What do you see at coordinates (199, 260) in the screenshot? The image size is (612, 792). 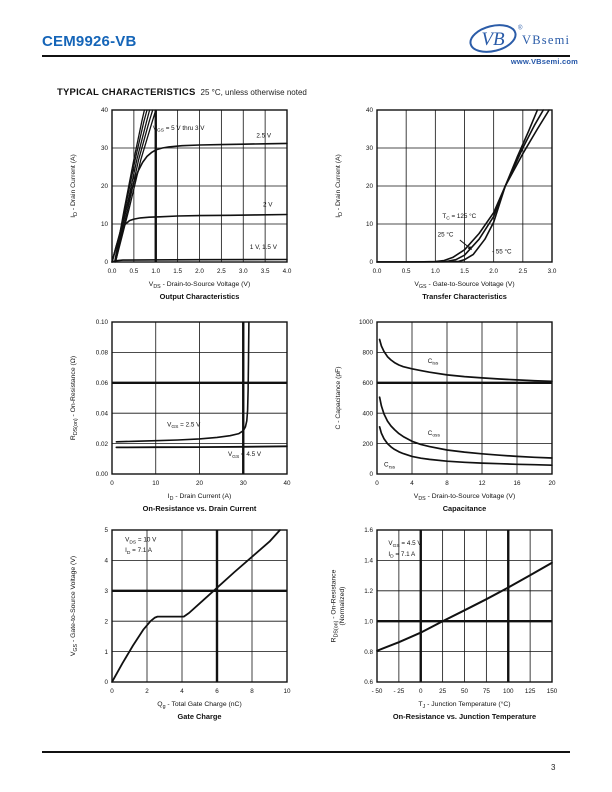 I see `series-vgs-1-v-1-5-v` at bounding box center [199, 260].